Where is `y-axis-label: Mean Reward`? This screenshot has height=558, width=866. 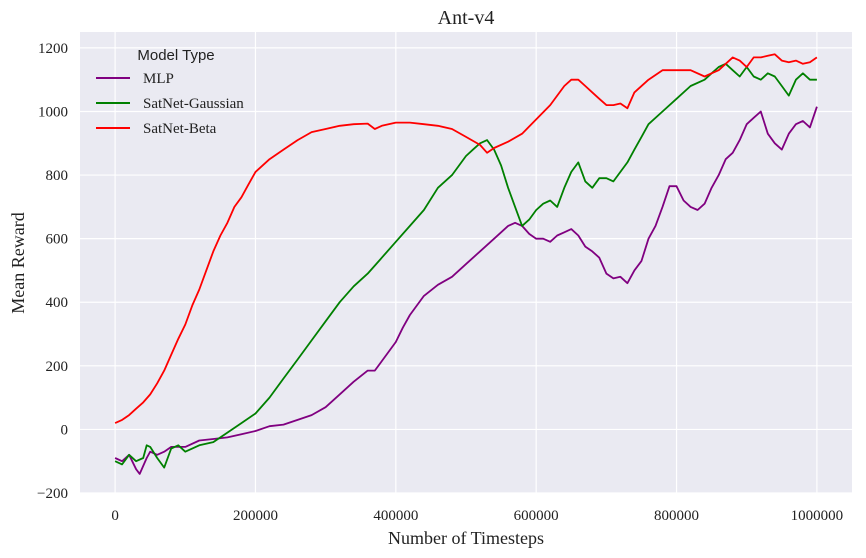
y-axis-label: Mean Reward is located at coordinates (18, 262).